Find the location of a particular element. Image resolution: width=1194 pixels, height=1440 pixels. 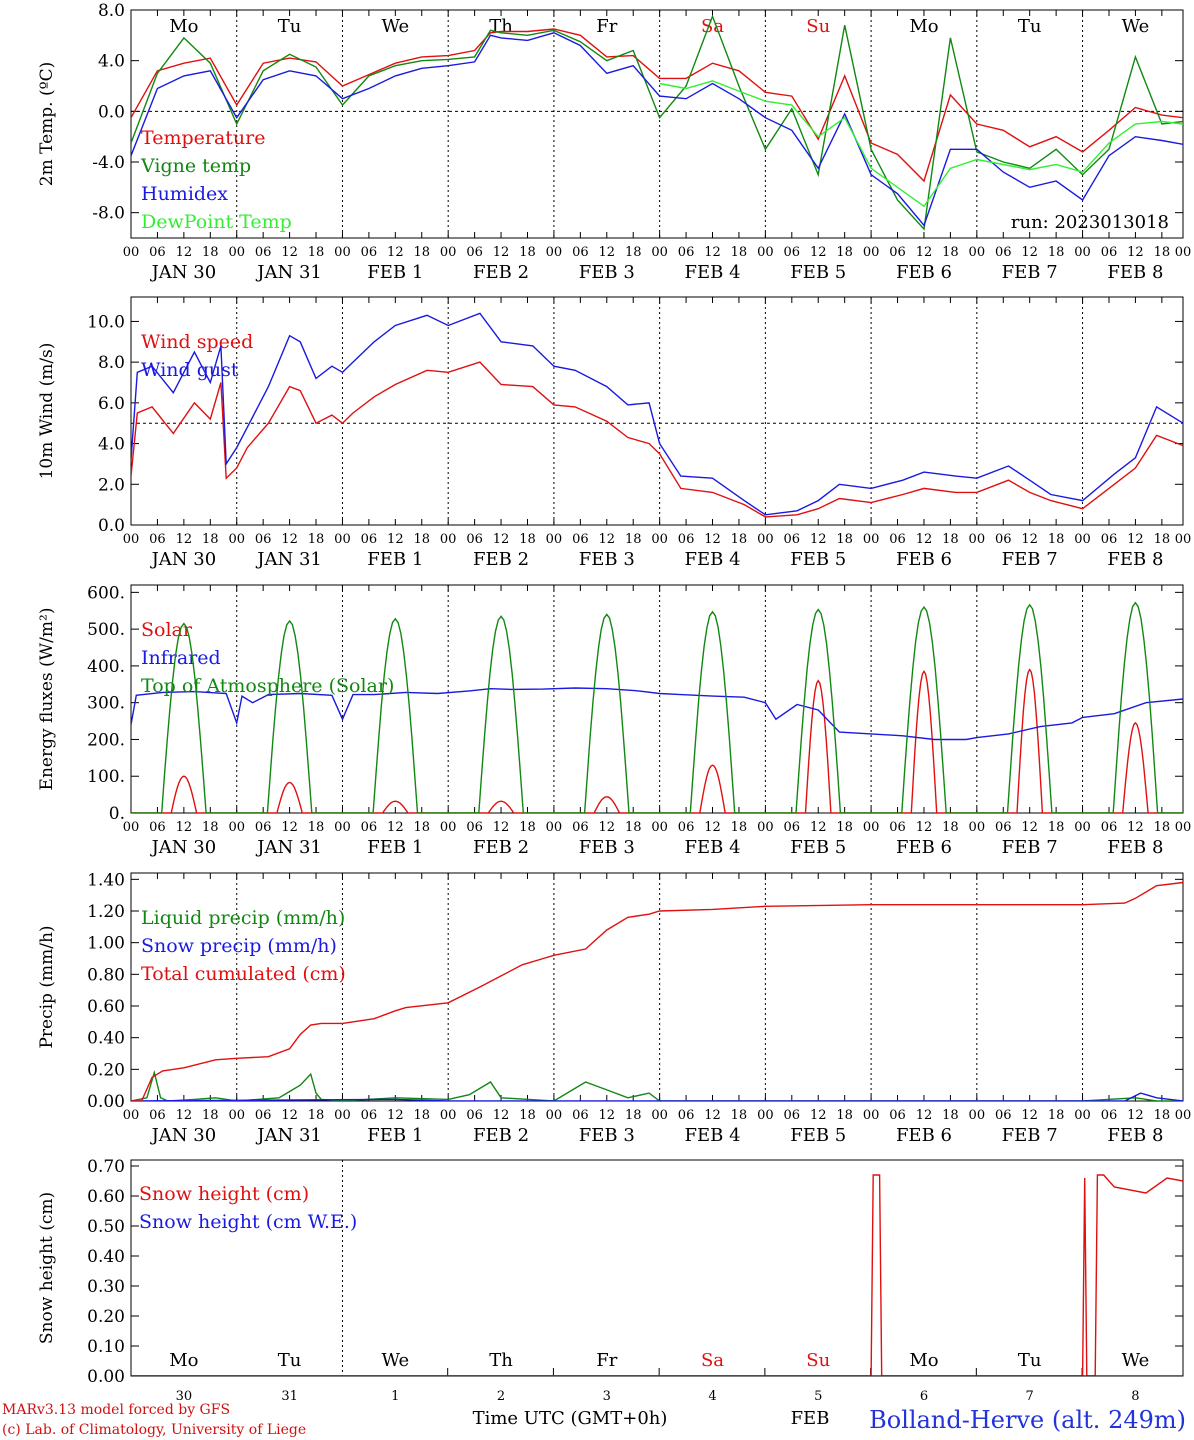

y-tick-label: 500. is located at coordinates (106, 630).